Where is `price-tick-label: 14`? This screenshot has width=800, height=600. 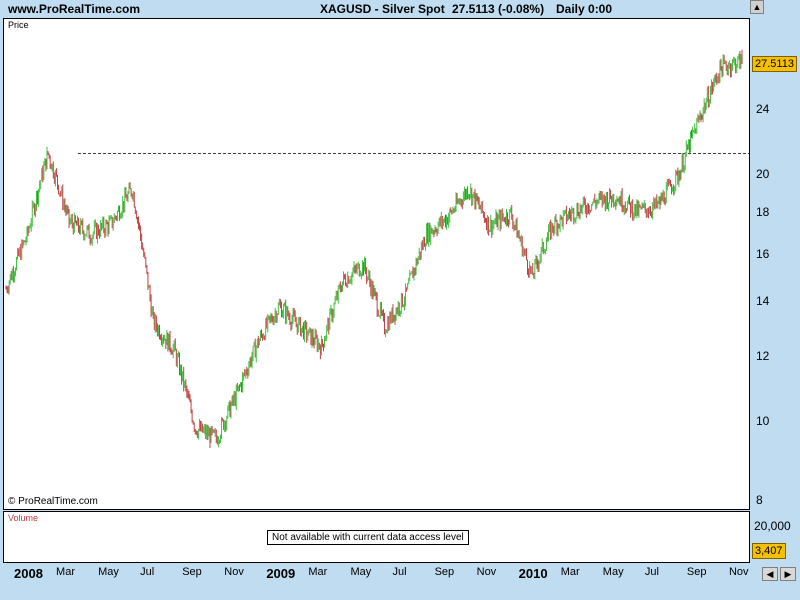 price-tick-label: 14 is located at coordinates (763, 301).